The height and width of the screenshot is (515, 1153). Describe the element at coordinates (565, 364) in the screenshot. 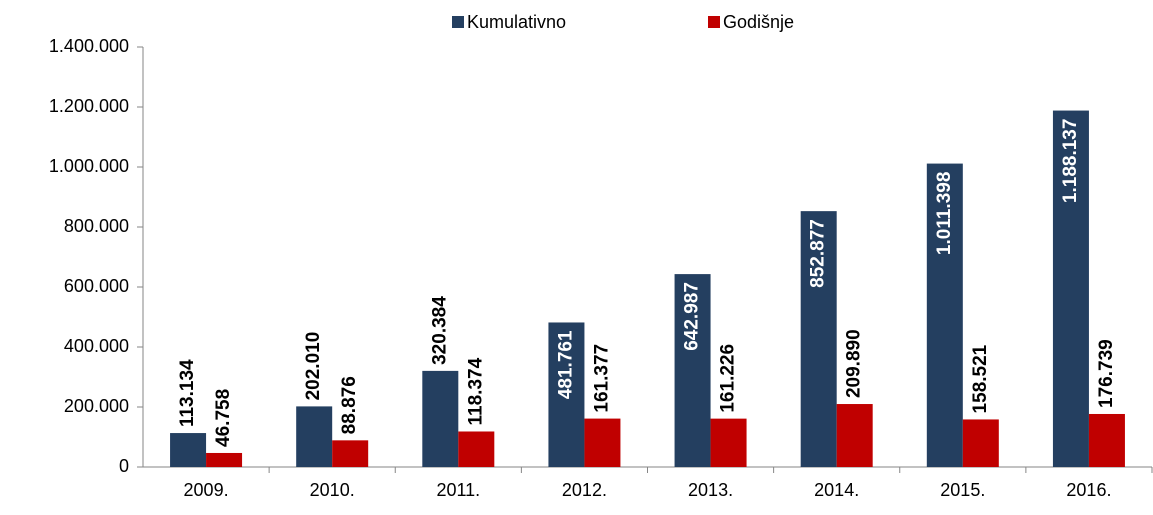

I see `value-label: 481.761` at that location.